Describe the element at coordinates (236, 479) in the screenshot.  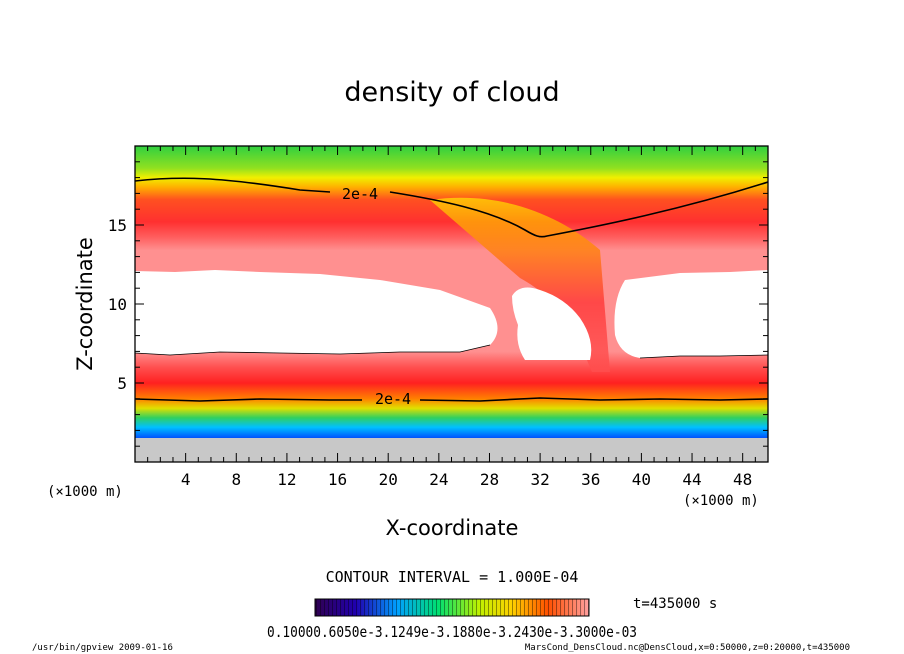
I see `x-tick-label: 8` at that location.